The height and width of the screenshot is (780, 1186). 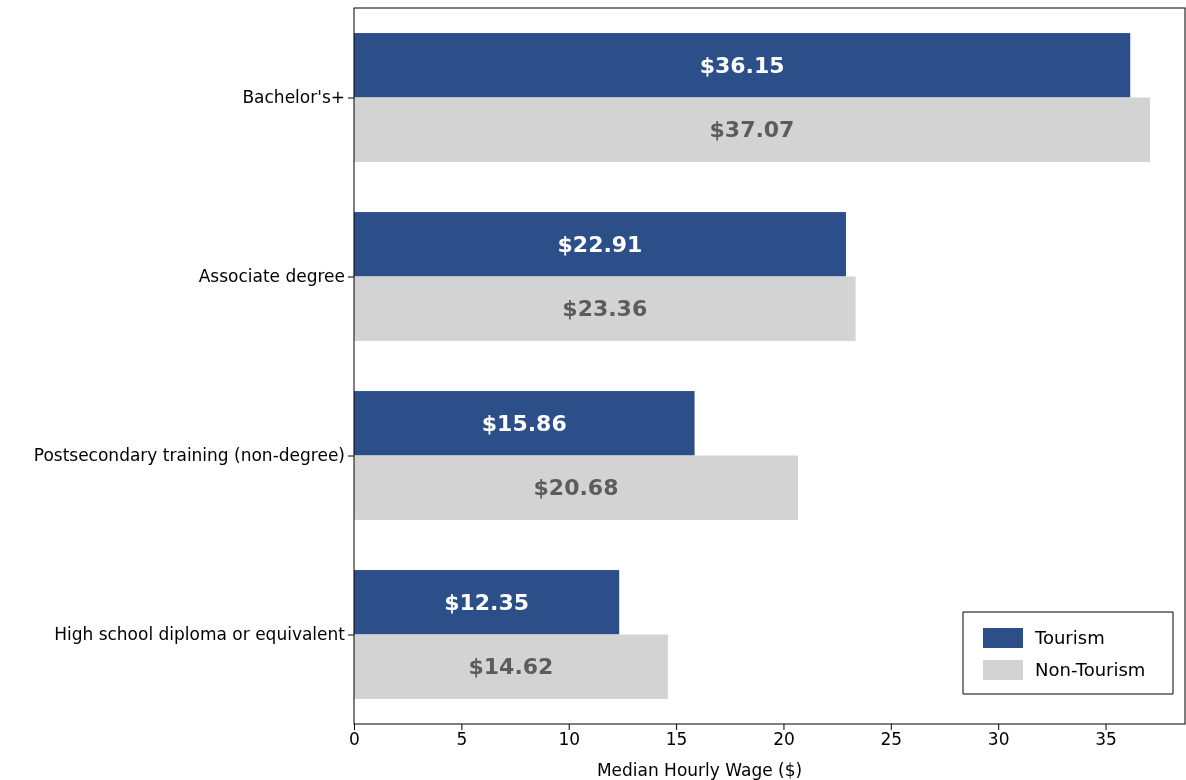 I want to click on data-label: $20.68, so click(x=576, y=488).